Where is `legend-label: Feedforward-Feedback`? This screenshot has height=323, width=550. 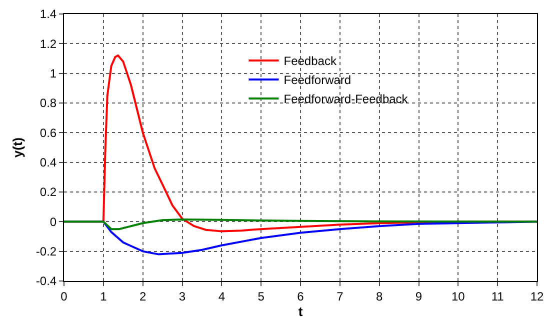 legend-label: Feedforward-Feedback is located at coordinates (346, 99).